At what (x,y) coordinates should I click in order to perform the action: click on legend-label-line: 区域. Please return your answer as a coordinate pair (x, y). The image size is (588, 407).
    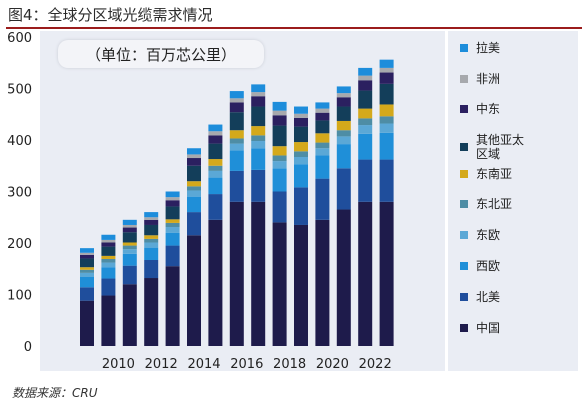
    Looking at the image, I should click on (488, 154).